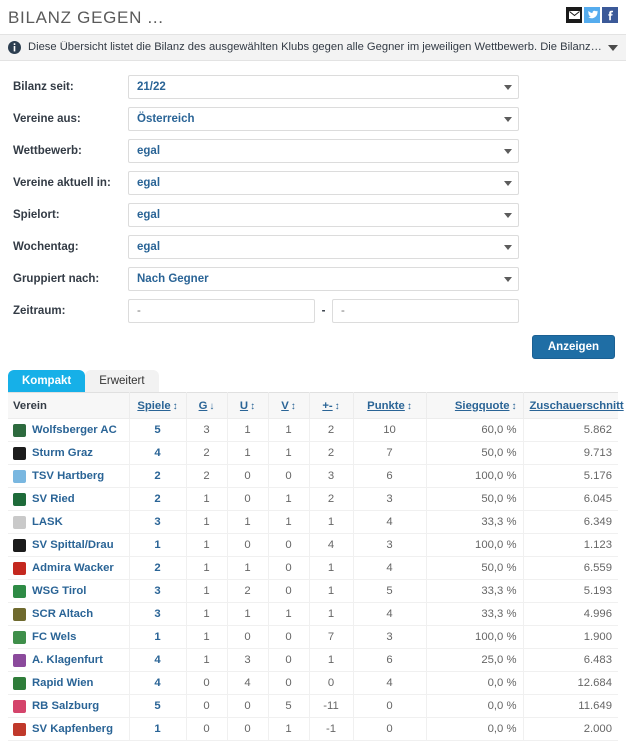  I want to click on mail-share-button, so click(574, 15).